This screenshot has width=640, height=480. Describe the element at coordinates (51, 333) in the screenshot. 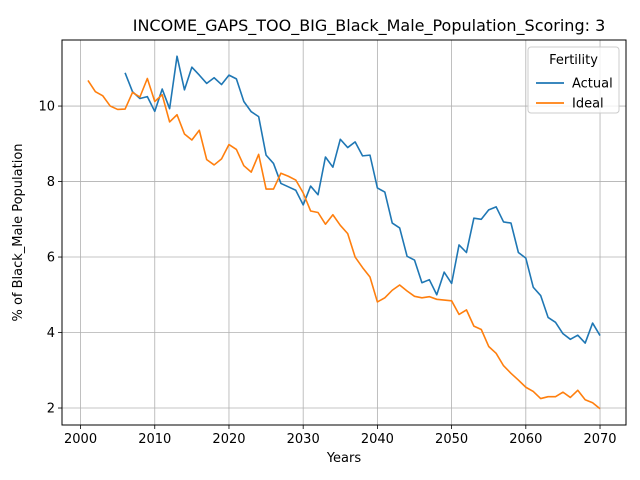

I see `y-tick-label: 4` at that location.